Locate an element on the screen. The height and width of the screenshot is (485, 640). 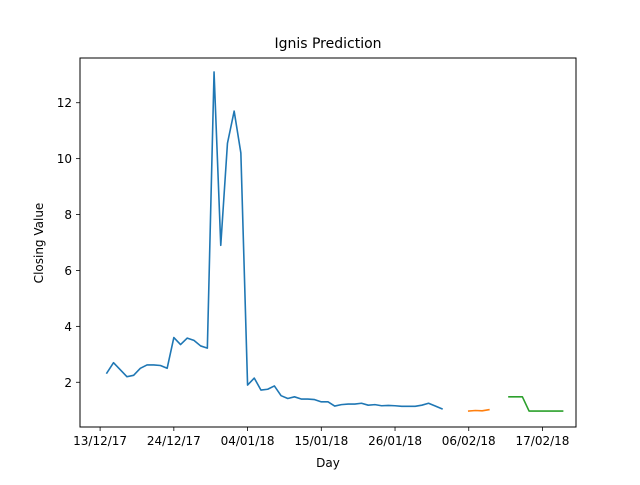
x-tick-label-5: 06/02/18 is located at coordinates (469, 441).